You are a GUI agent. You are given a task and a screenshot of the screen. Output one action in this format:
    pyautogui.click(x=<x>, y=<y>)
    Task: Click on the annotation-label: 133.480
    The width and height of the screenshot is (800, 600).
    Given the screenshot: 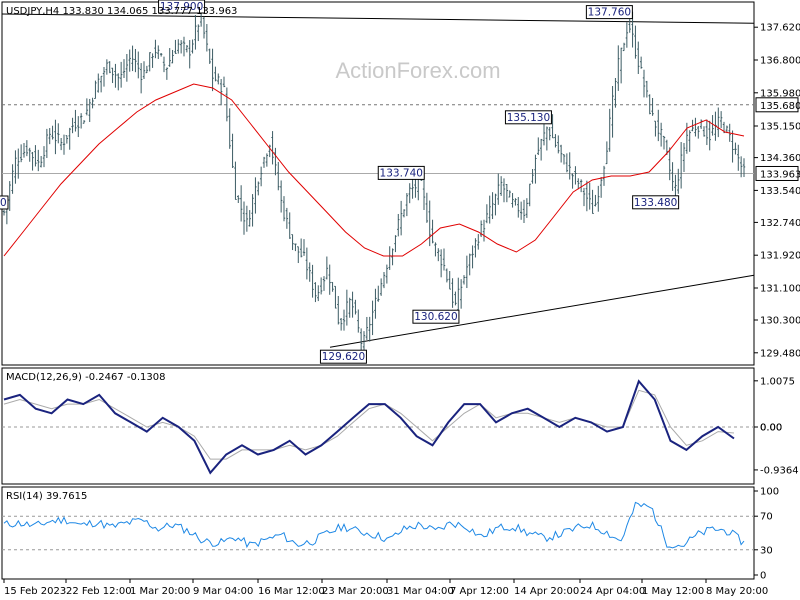 What is the action you would take?
    pyautogui.click(x=655, y=203)
    